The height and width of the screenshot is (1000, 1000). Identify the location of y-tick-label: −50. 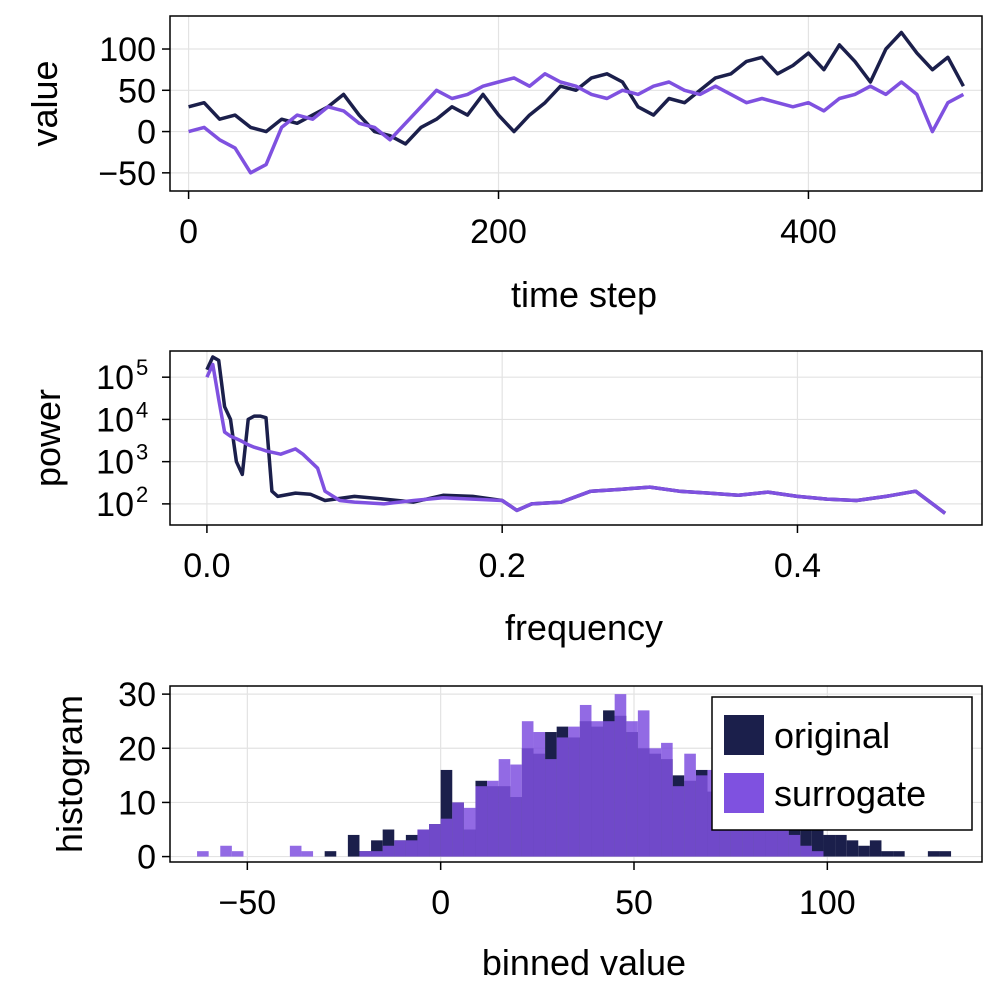
(127, 174).